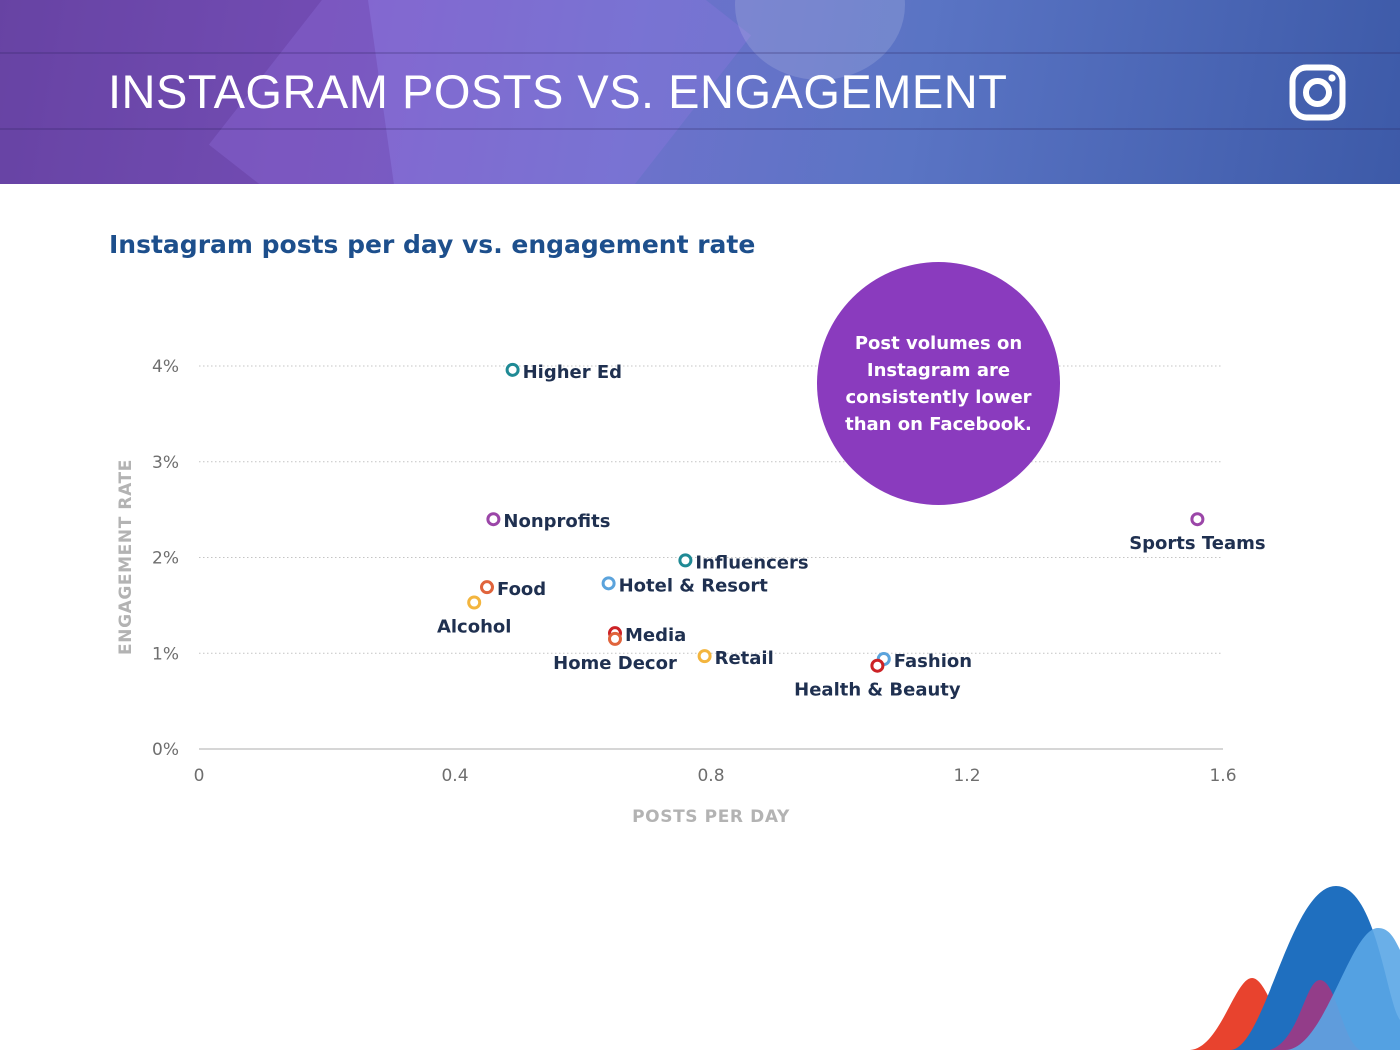 The width and height of the screenshot is (1400, 1050). What do you see at coordinates (877, 690) in the screenshot?
I see `data-label: Health & Beauty` at bounding box center [877, 690].